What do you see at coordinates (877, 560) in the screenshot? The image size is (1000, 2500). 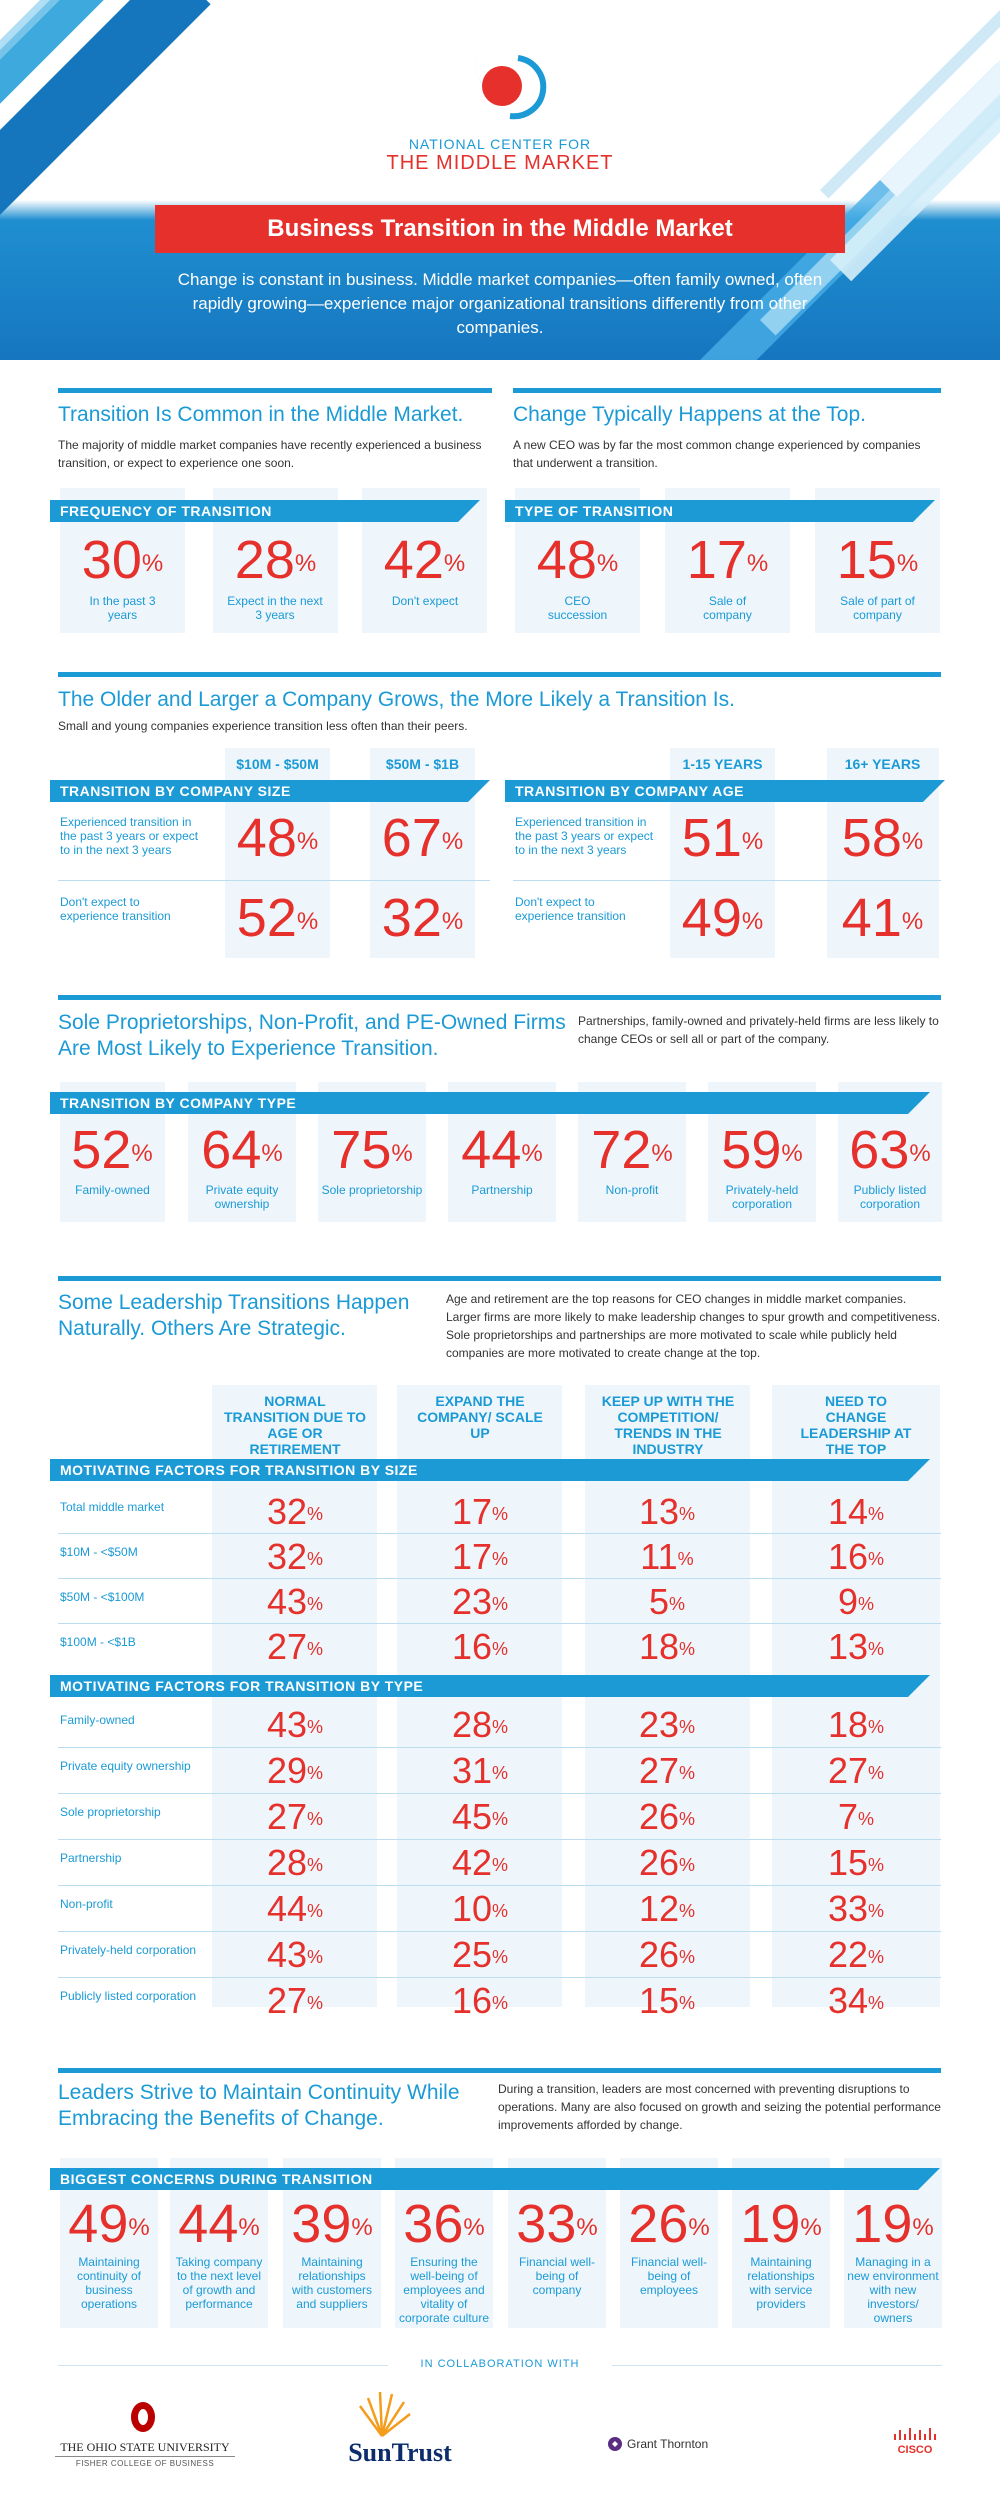 I see `stat-value: 15%` at bounding box center [877, 560].